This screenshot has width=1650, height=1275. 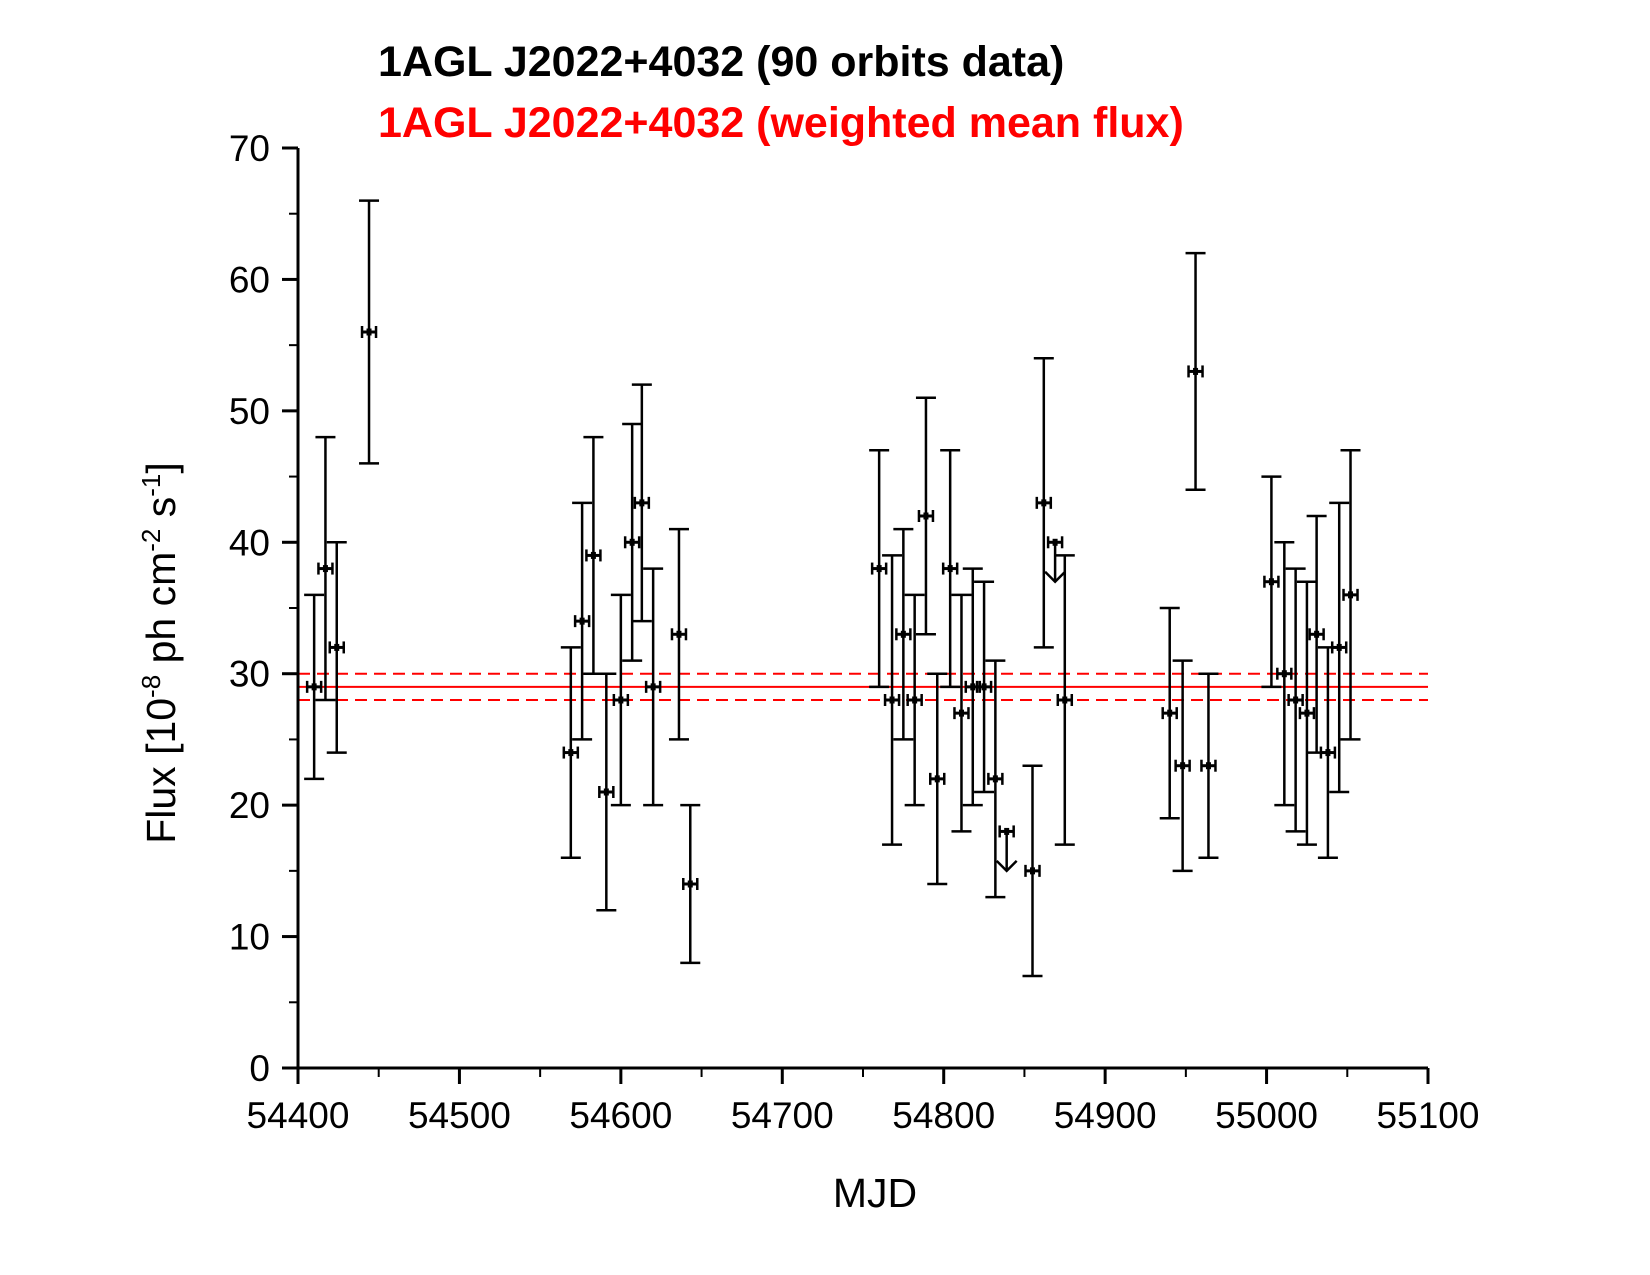 What do you see at coordinates (160, 653) in the screenshot?
I see `y-axis-label: Flux [10-8 ph cm-2 s-1]` at bounding box center [160, 653].